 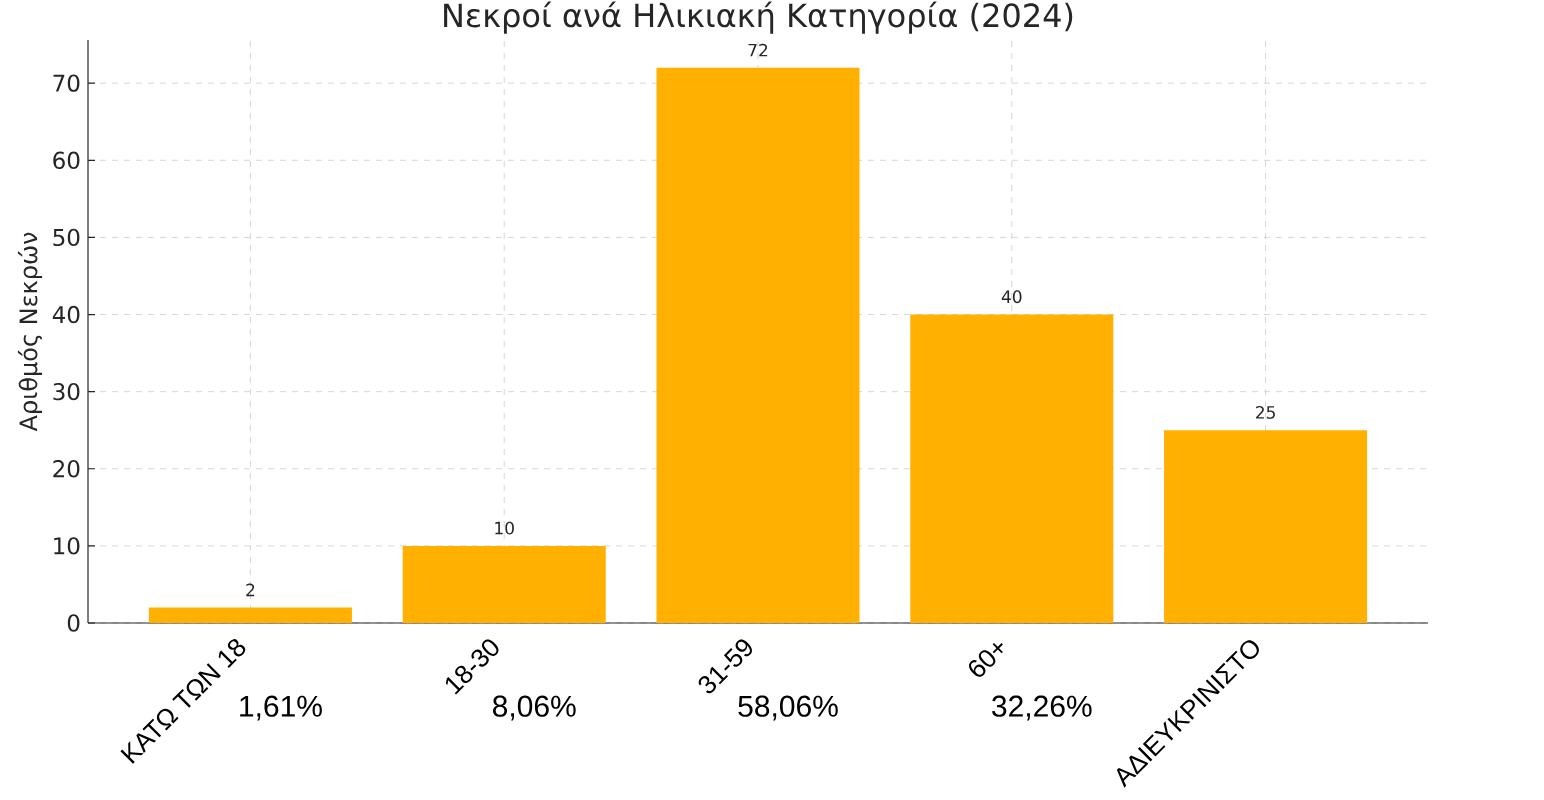 I want to click on y-tick-label: 60, so click(x=66, y=160).